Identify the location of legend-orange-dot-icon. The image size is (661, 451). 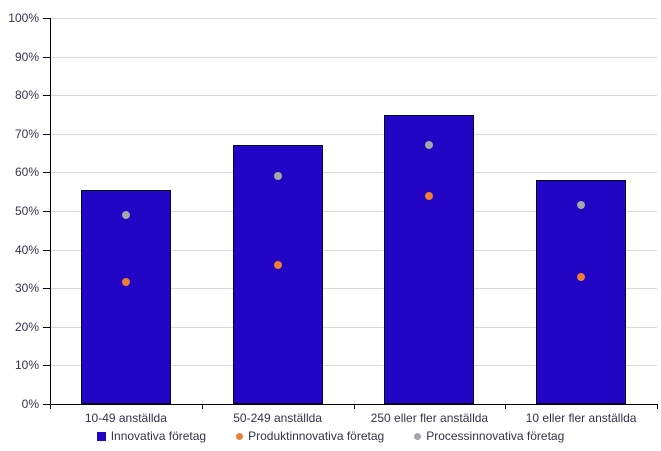
(240, 436).